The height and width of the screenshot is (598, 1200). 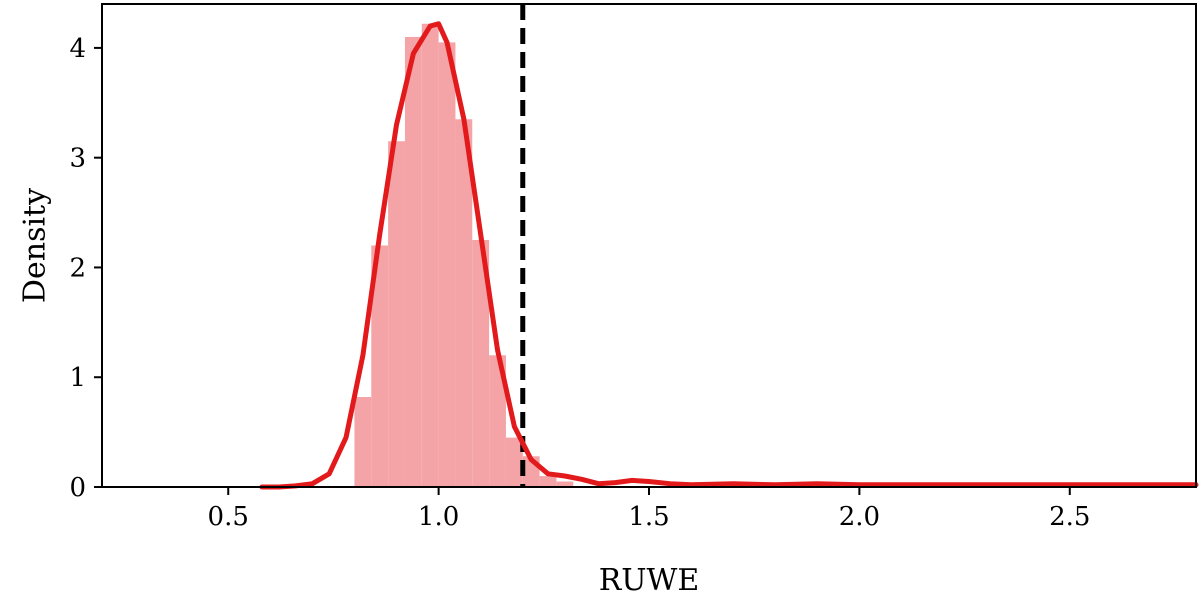 I want to click on y-tick-label: 2, so click(x=77, y=268).